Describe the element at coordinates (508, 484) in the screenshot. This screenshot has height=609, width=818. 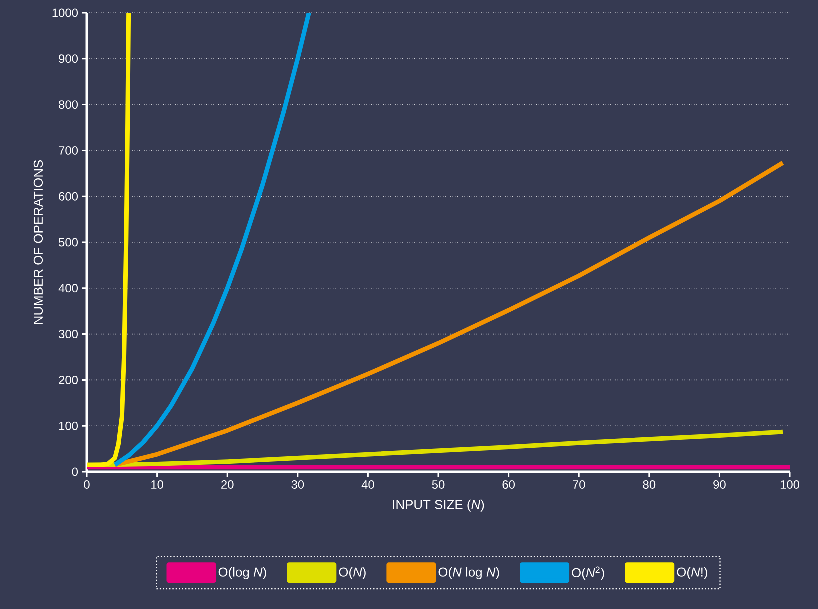
I see `x-tick-label: 60` at that location.